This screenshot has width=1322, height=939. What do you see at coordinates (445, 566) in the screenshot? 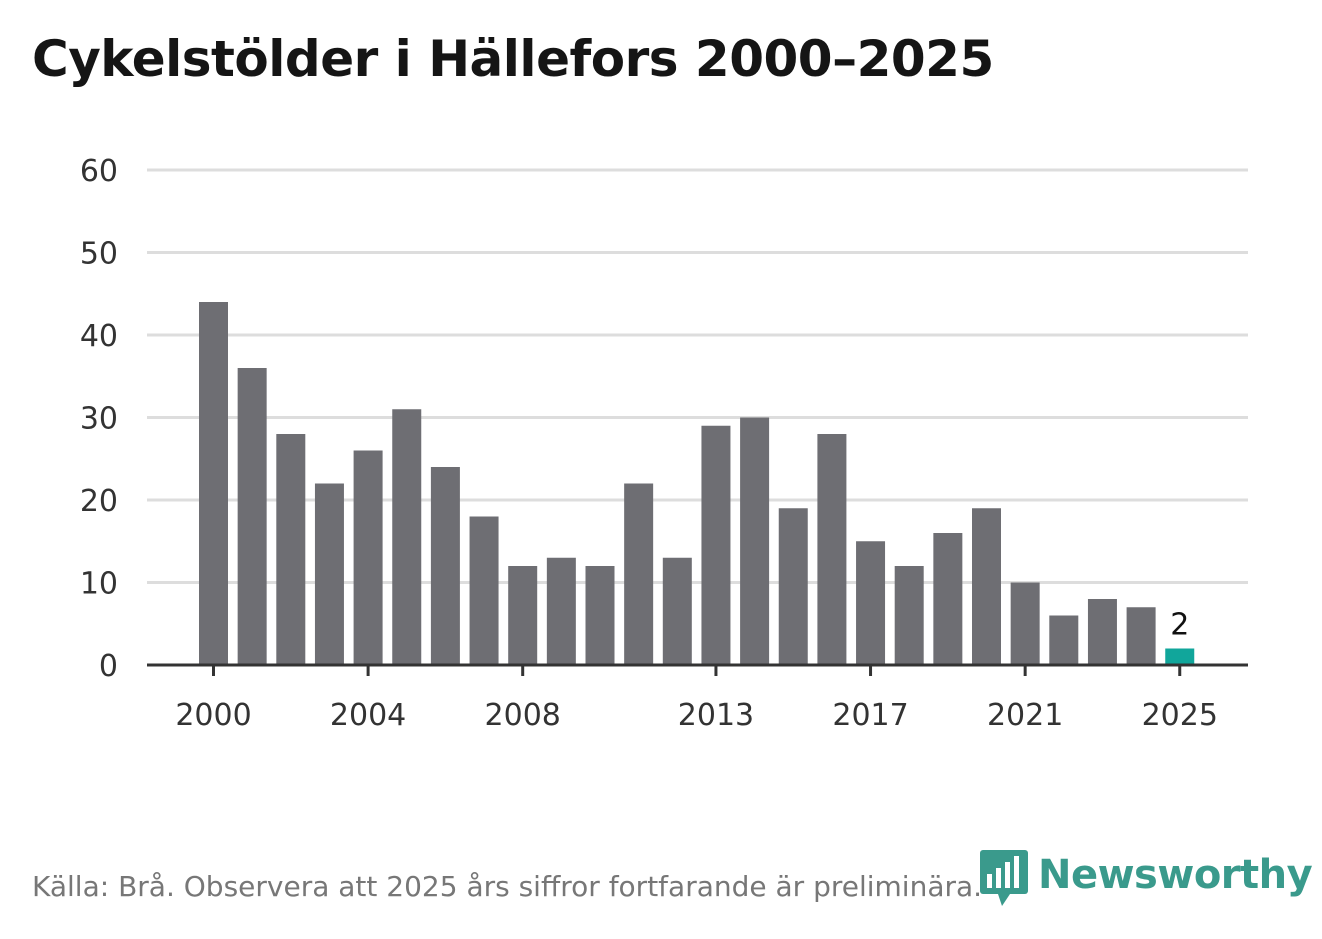
I see `bar-2006` at bounding box center [445, 566].